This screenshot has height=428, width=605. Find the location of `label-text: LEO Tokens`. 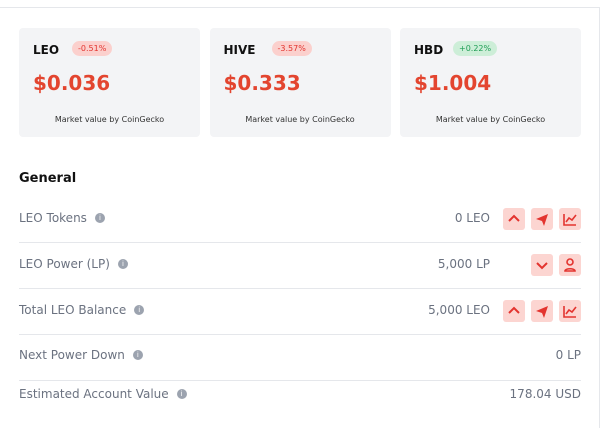

label-text: LEO Tokens is located at coordinates (53, 218).